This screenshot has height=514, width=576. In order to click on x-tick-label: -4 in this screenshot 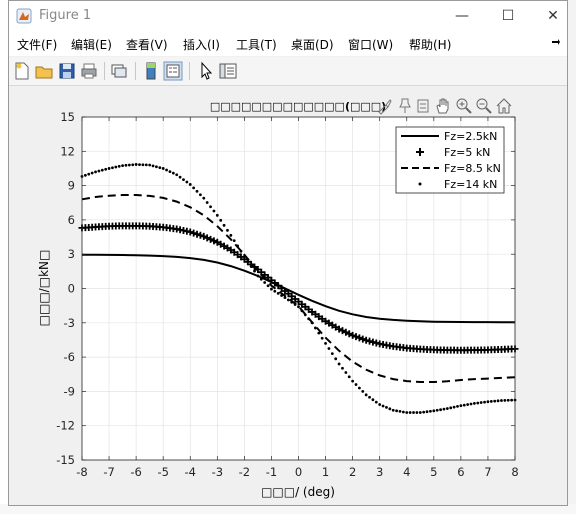, I will do `click(190, 472)`.